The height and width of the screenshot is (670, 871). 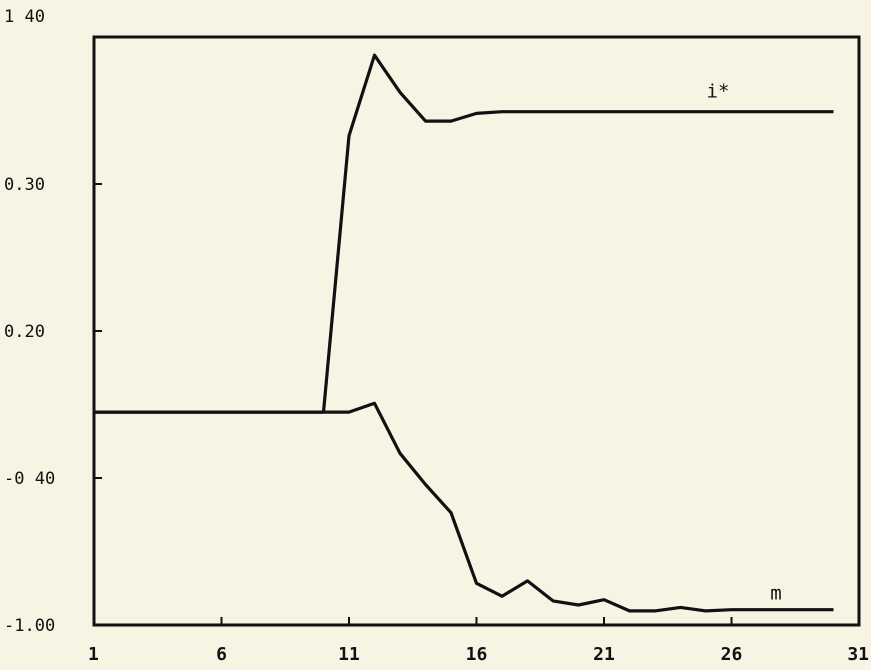 I want to click on y-tick-label: 1 40, so click(x=24, y=17).